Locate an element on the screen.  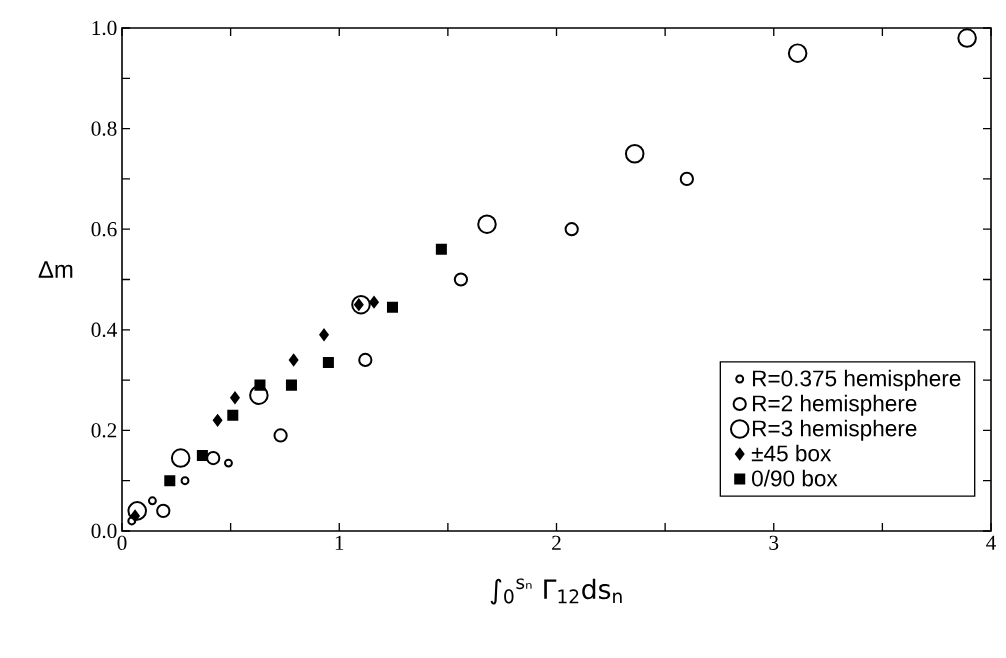
x-tick-label: 1 is located at coordinates (339, 542).